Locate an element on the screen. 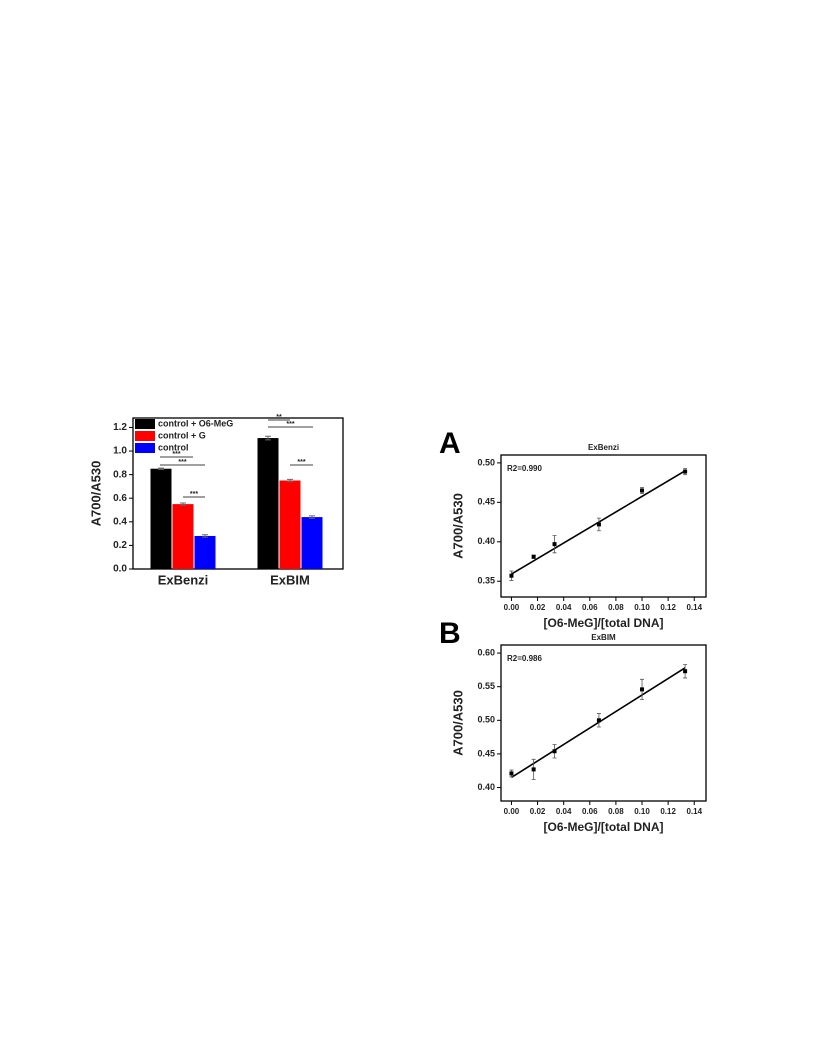  chart-title: ExBIM is located at coordinates (603, 637).